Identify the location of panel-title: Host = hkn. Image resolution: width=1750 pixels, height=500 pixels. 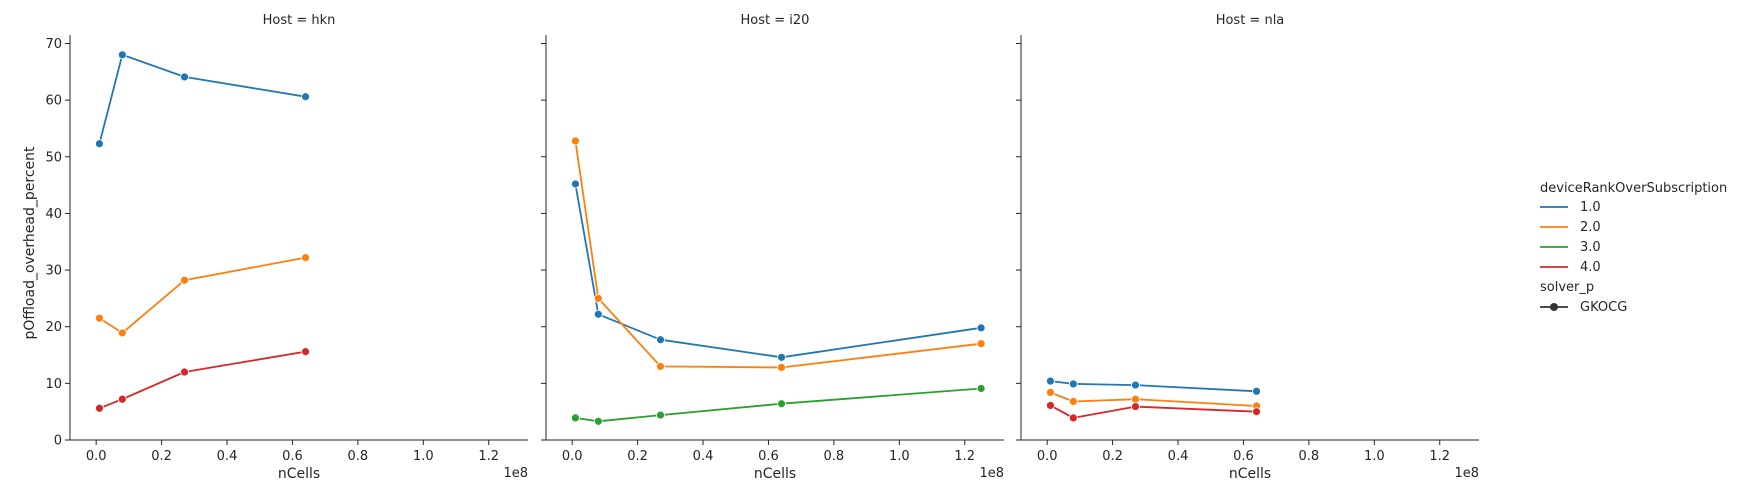
(299, 20).